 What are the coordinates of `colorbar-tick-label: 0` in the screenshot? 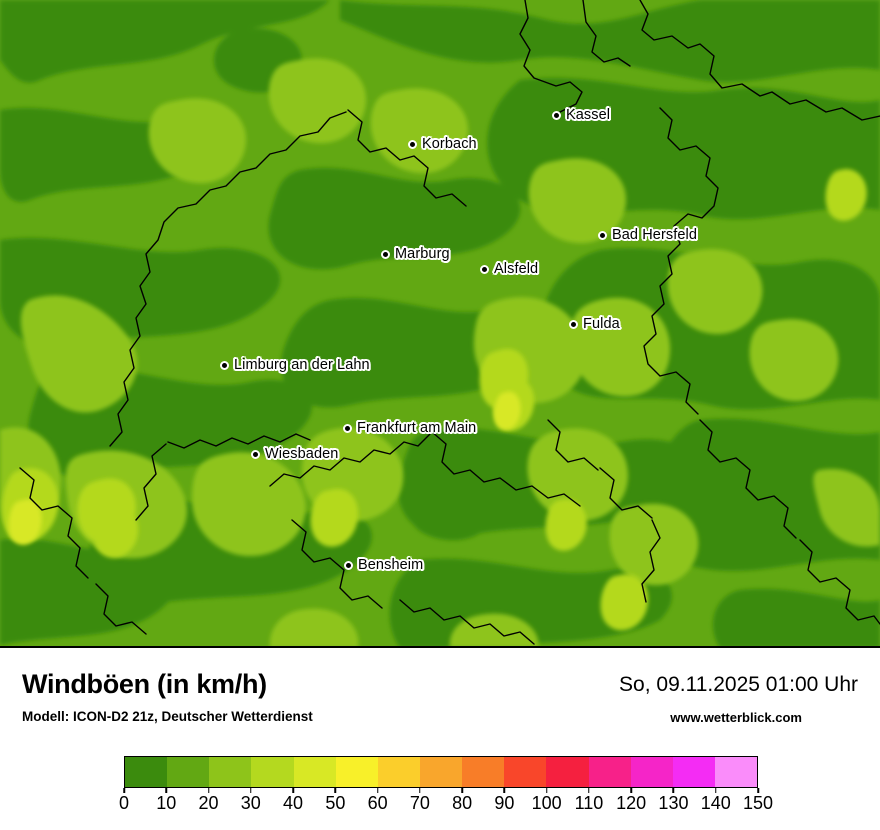 It's located at (124, 803).